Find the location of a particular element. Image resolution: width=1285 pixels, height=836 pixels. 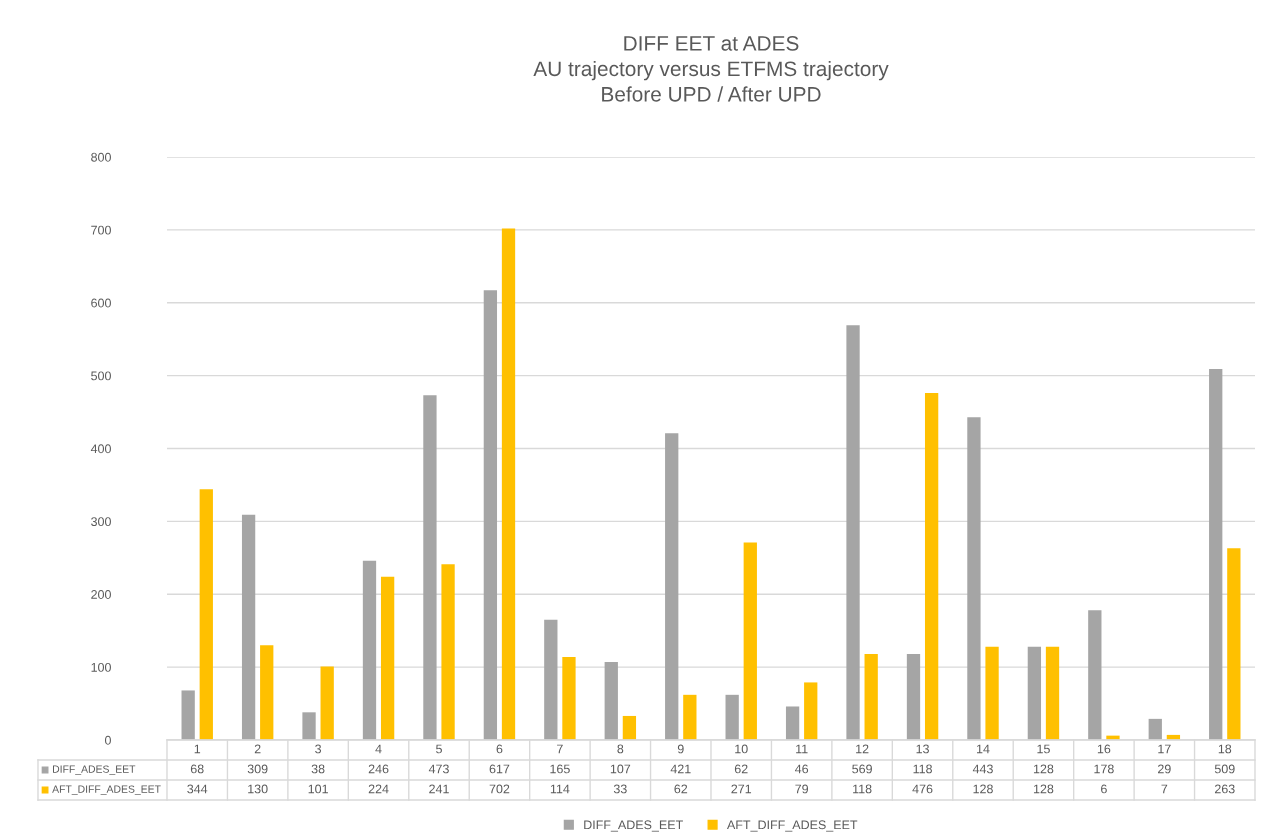

x-tick-label: 10 is located at coordinates (741, 749).